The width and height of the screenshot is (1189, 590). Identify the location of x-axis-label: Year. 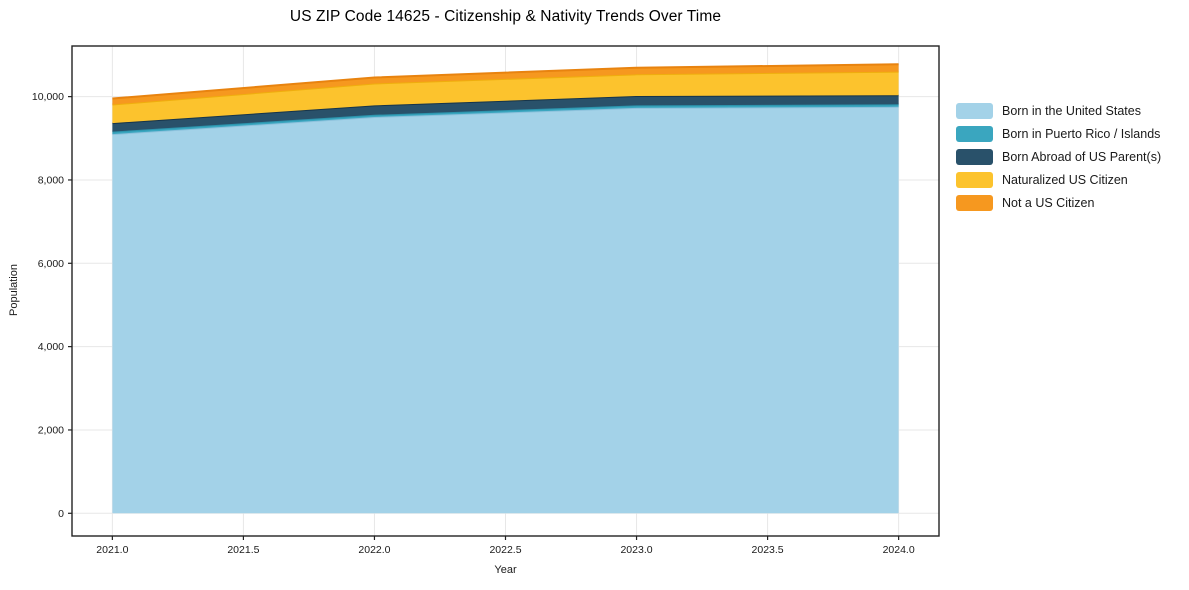
(505, 570).